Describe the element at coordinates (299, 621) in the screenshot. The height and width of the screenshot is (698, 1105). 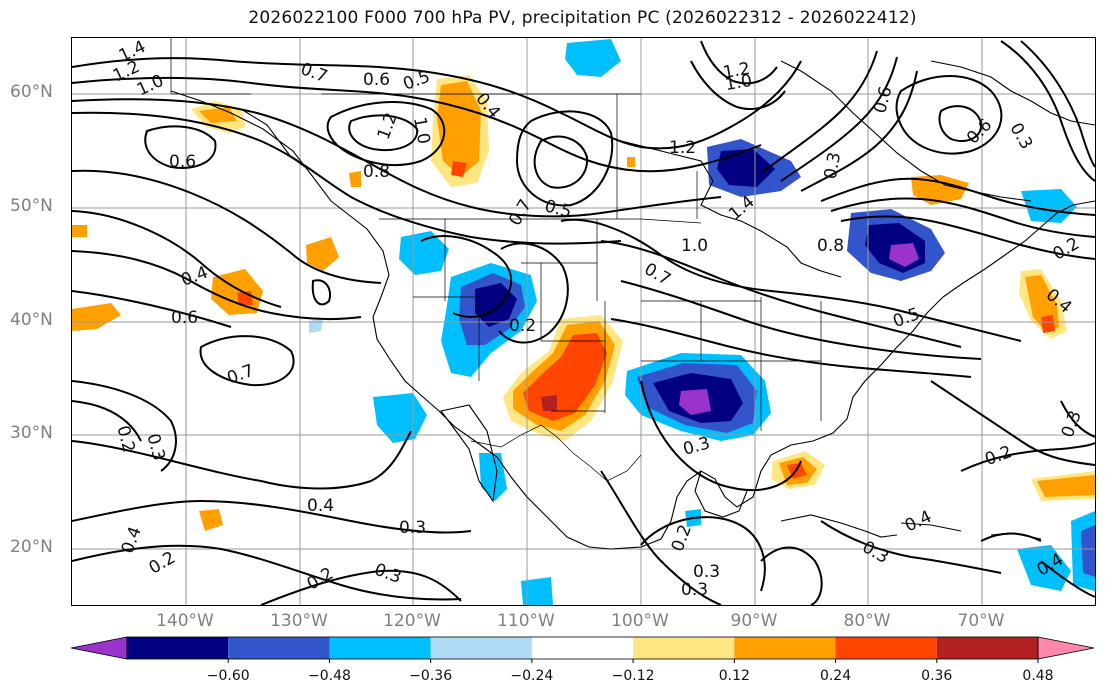
I see `lon-label-130w: 130°W` at that location.